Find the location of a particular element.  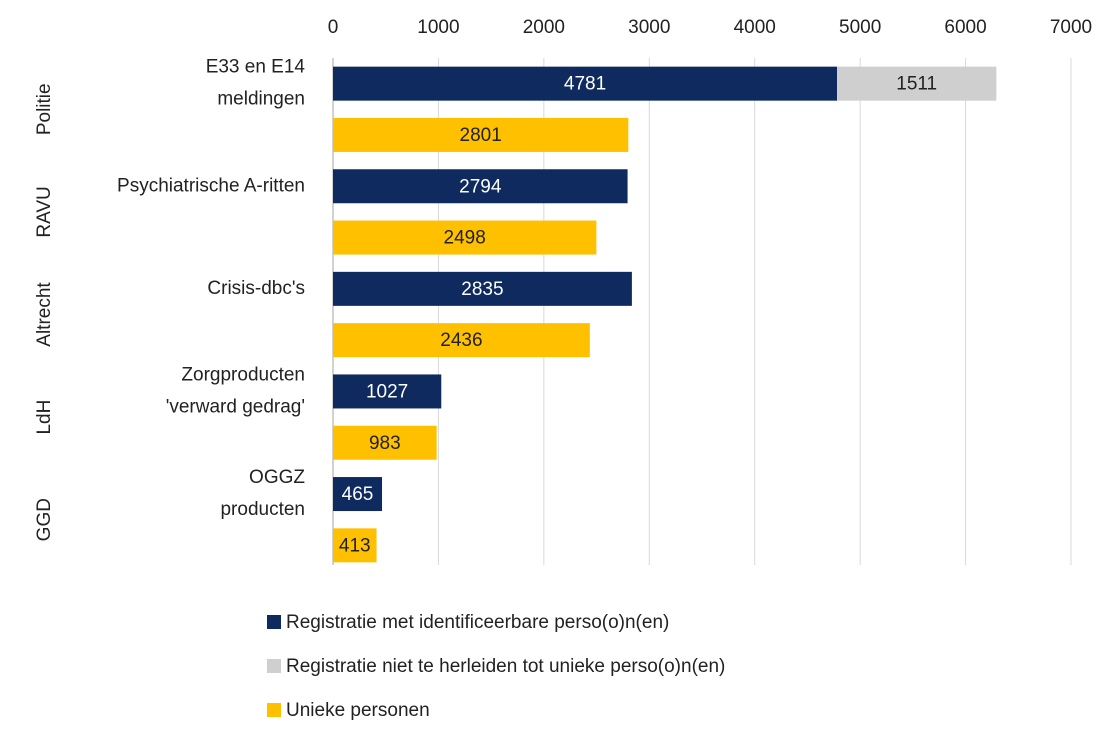

data-label: 2436 is located at coordinates (461, 340).